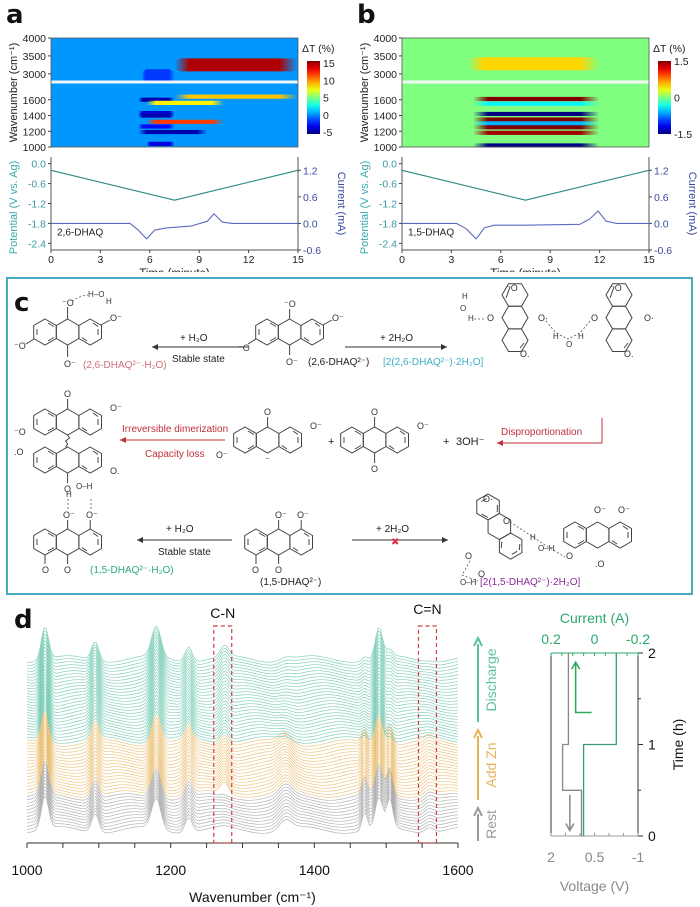  What do you see at coordinates (572, 744) in the screenshot?
I see `voltage-line` at bounding box center [572, 744].